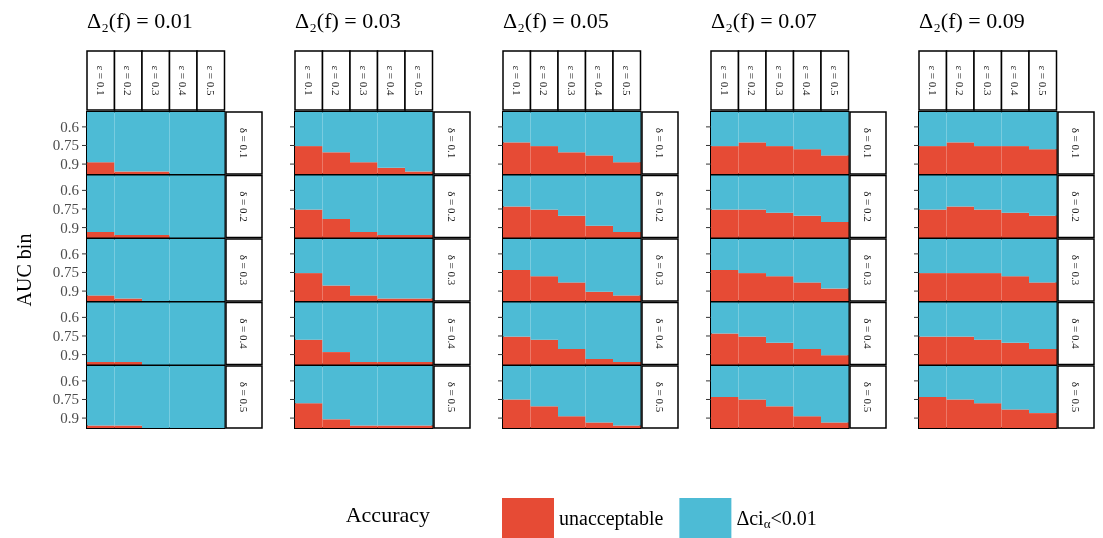 This screenshot has height=538, width=1103. What do you see at coordinates (764, 20) in the screenshot?
I see `chart-title: Δ₂(f) = 0.07` at bounding box center [764, 20].